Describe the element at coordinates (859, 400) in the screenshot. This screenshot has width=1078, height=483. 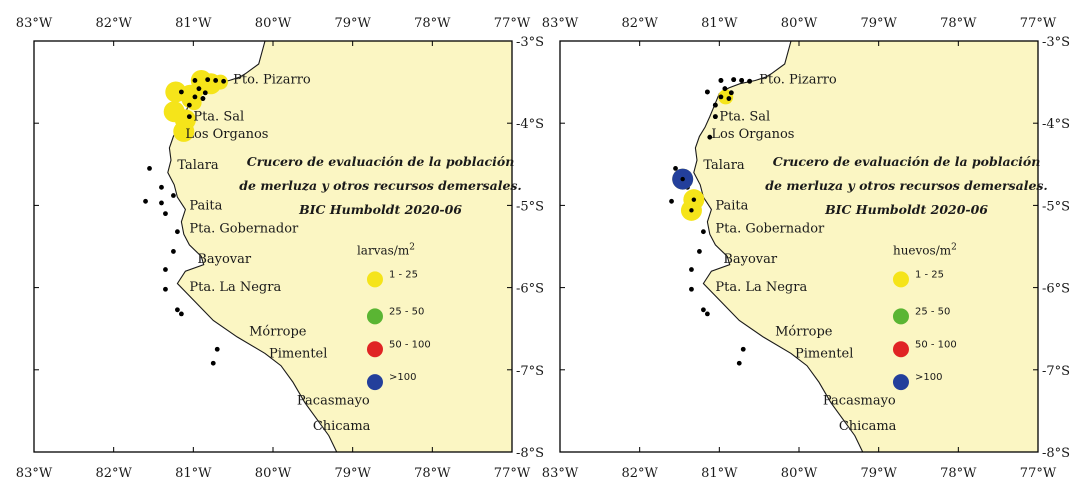
I see `place-label: Pacasmayo` at that location.